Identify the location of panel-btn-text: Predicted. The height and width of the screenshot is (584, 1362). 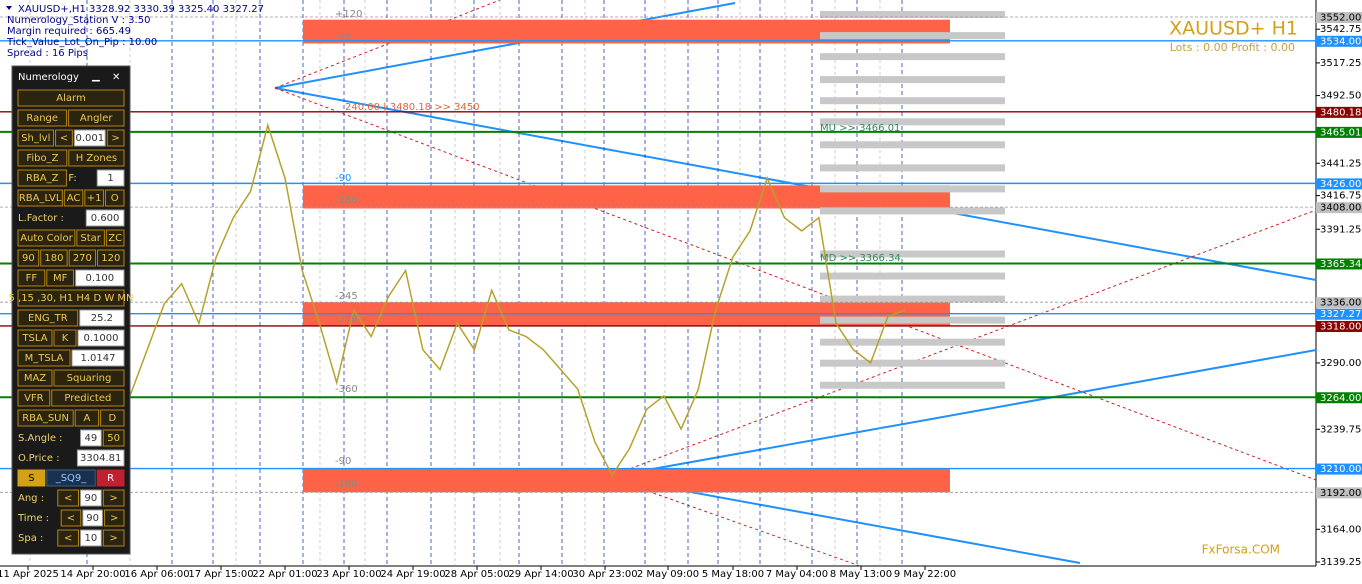
(87, 398).